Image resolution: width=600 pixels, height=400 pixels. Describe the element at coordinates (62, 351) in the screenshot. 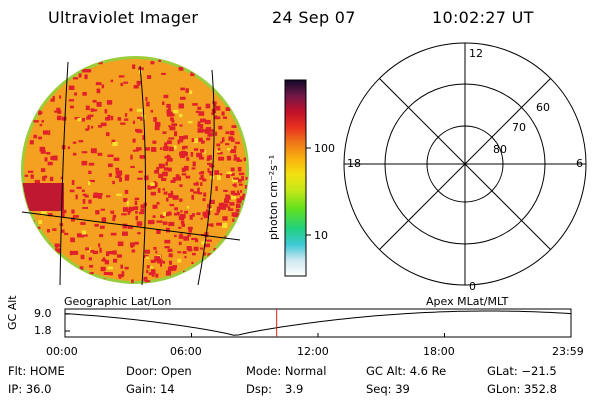

I see `xtick-0000: 00:00` at that location.